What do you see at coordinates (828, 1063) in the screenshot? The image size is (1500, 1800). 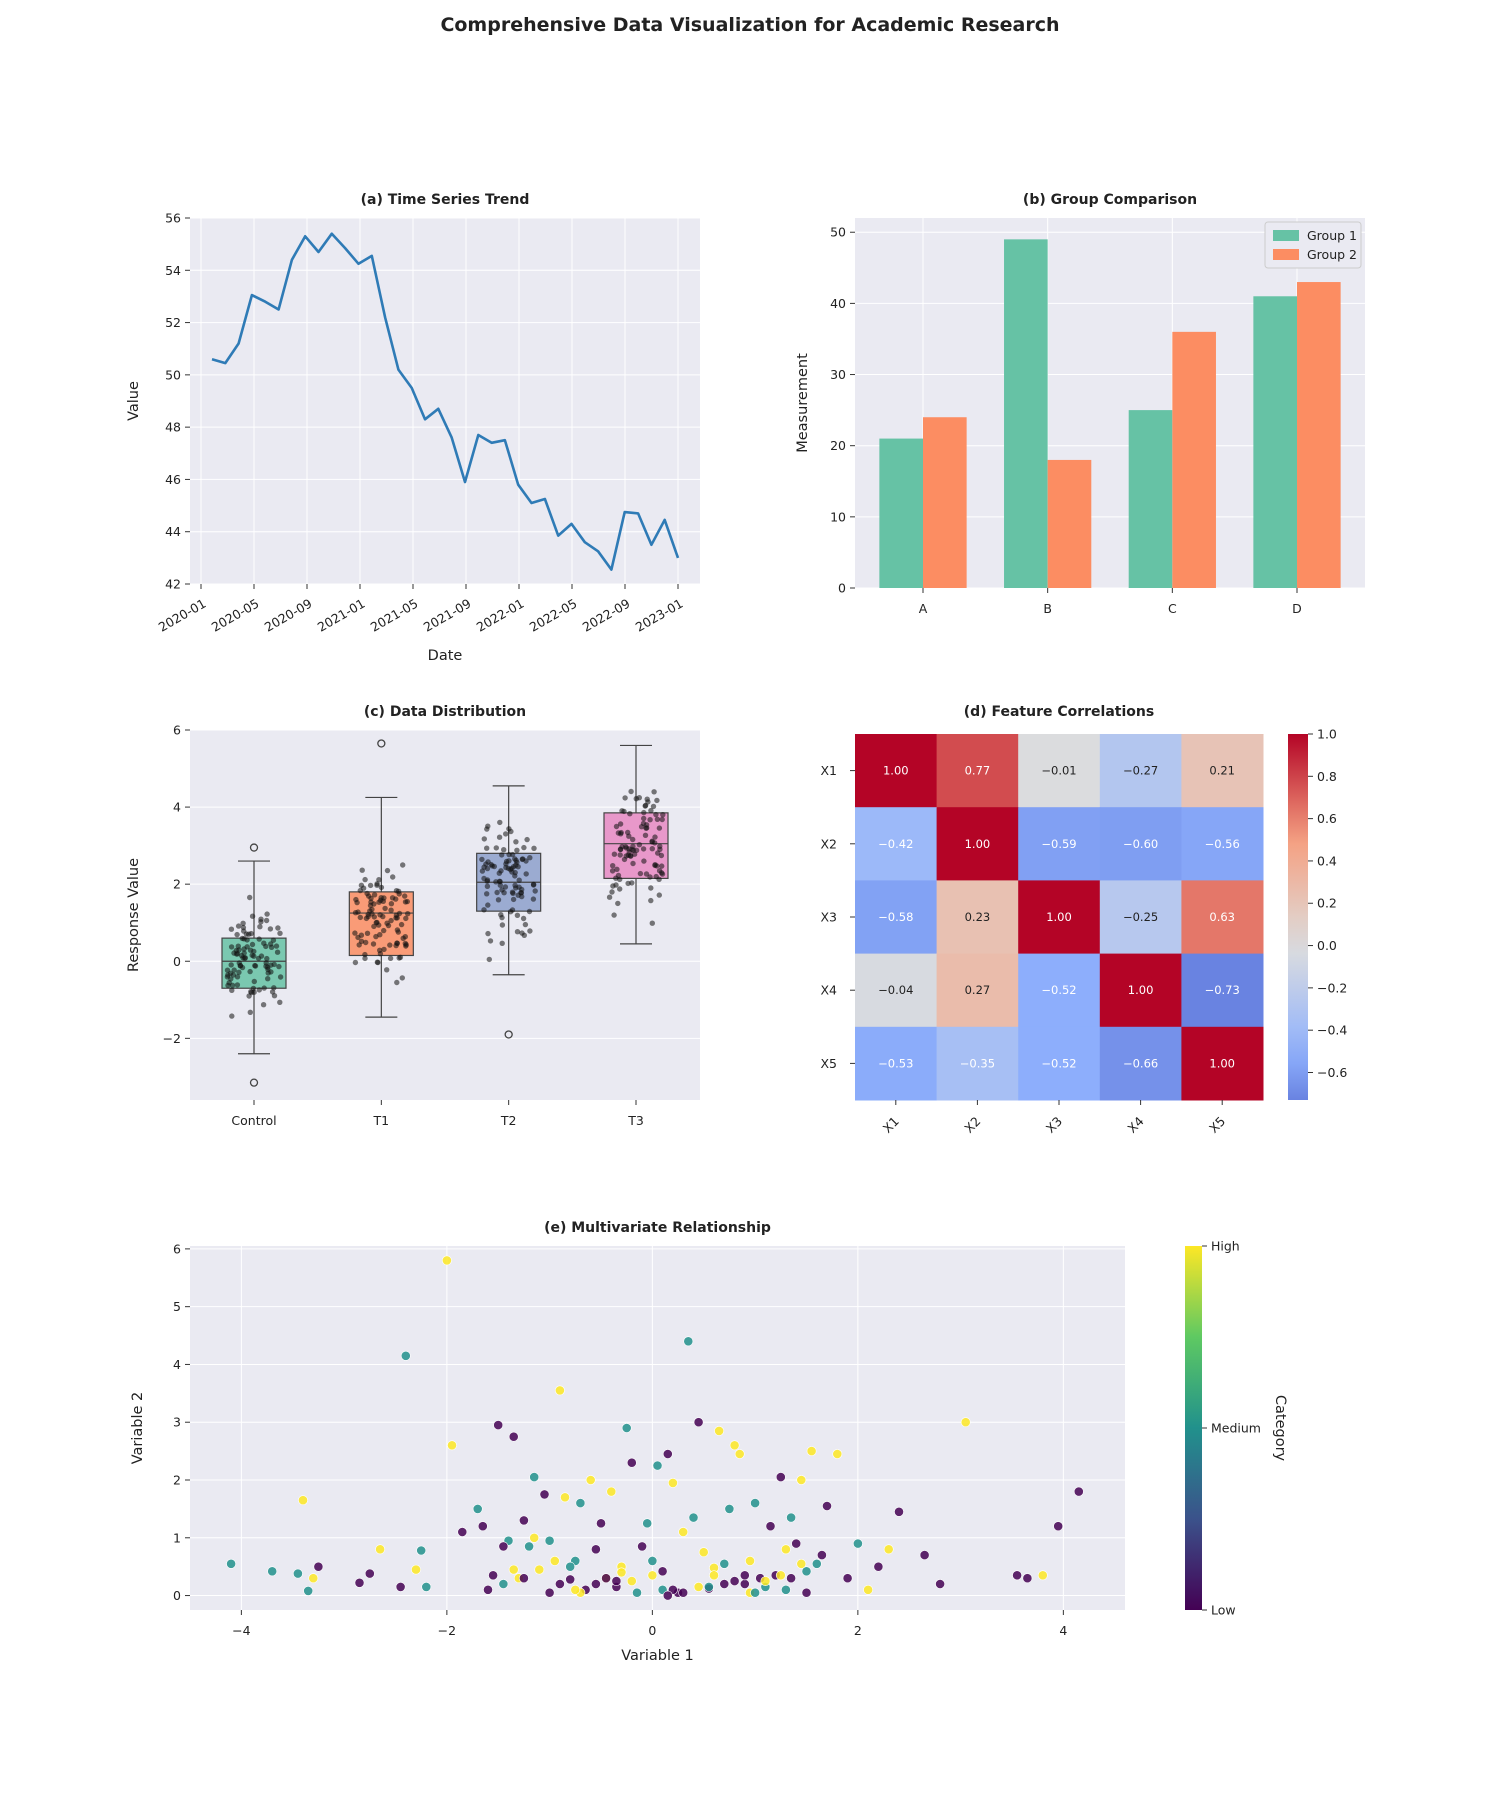 I see `panel-d-y-tick-label: X5` at bounding box center [828, 1063].